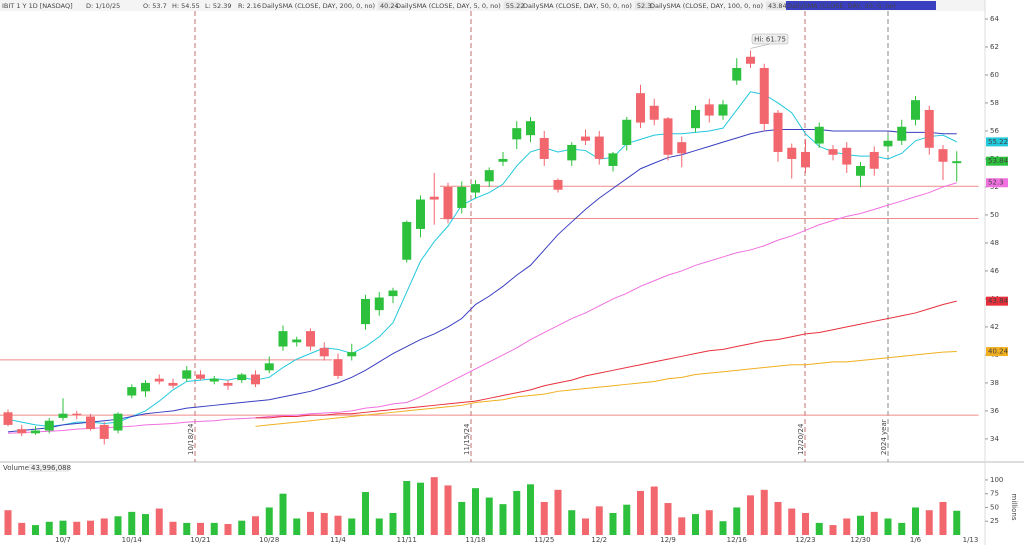 The height and width of the screenshot is (545, 1024). I want to click on x-tick-label: 12/30, so click(860, 540).